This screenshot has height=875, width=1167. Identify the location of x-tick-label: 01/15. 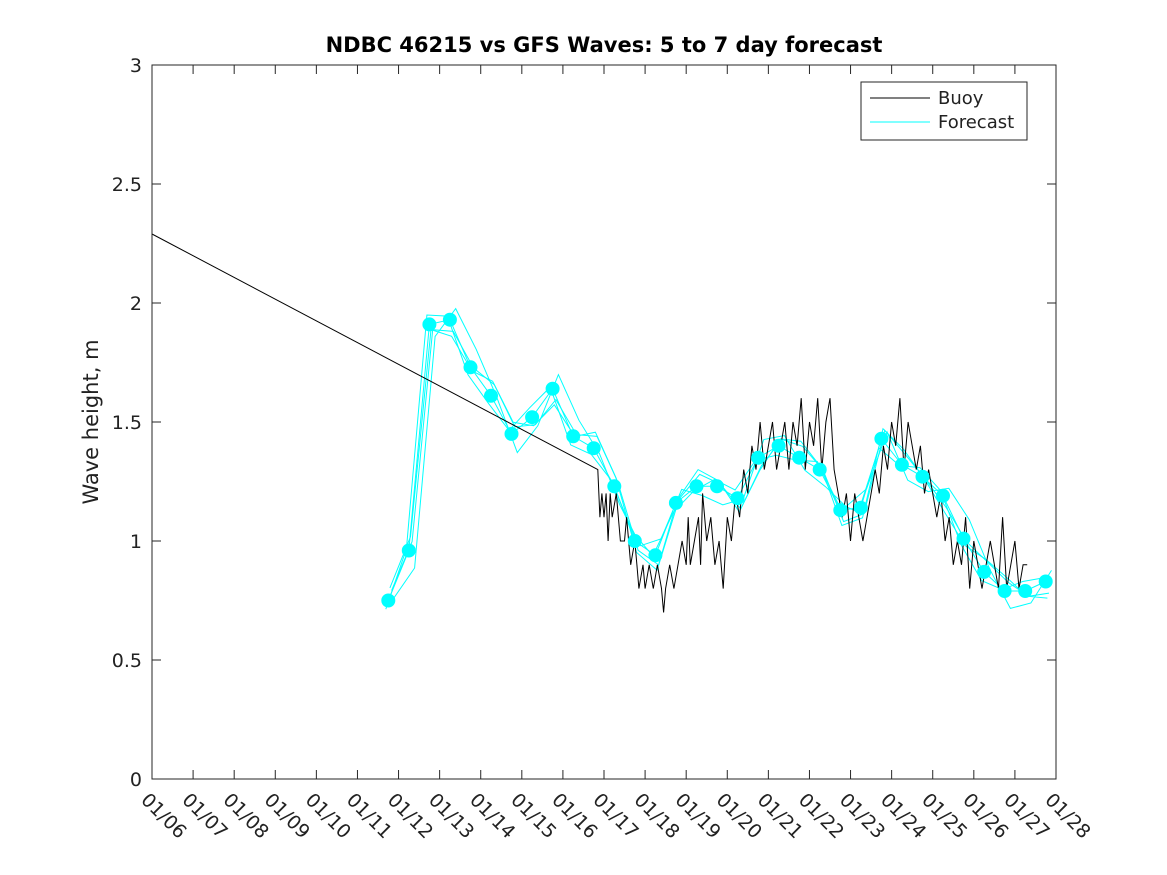
(533, 816).